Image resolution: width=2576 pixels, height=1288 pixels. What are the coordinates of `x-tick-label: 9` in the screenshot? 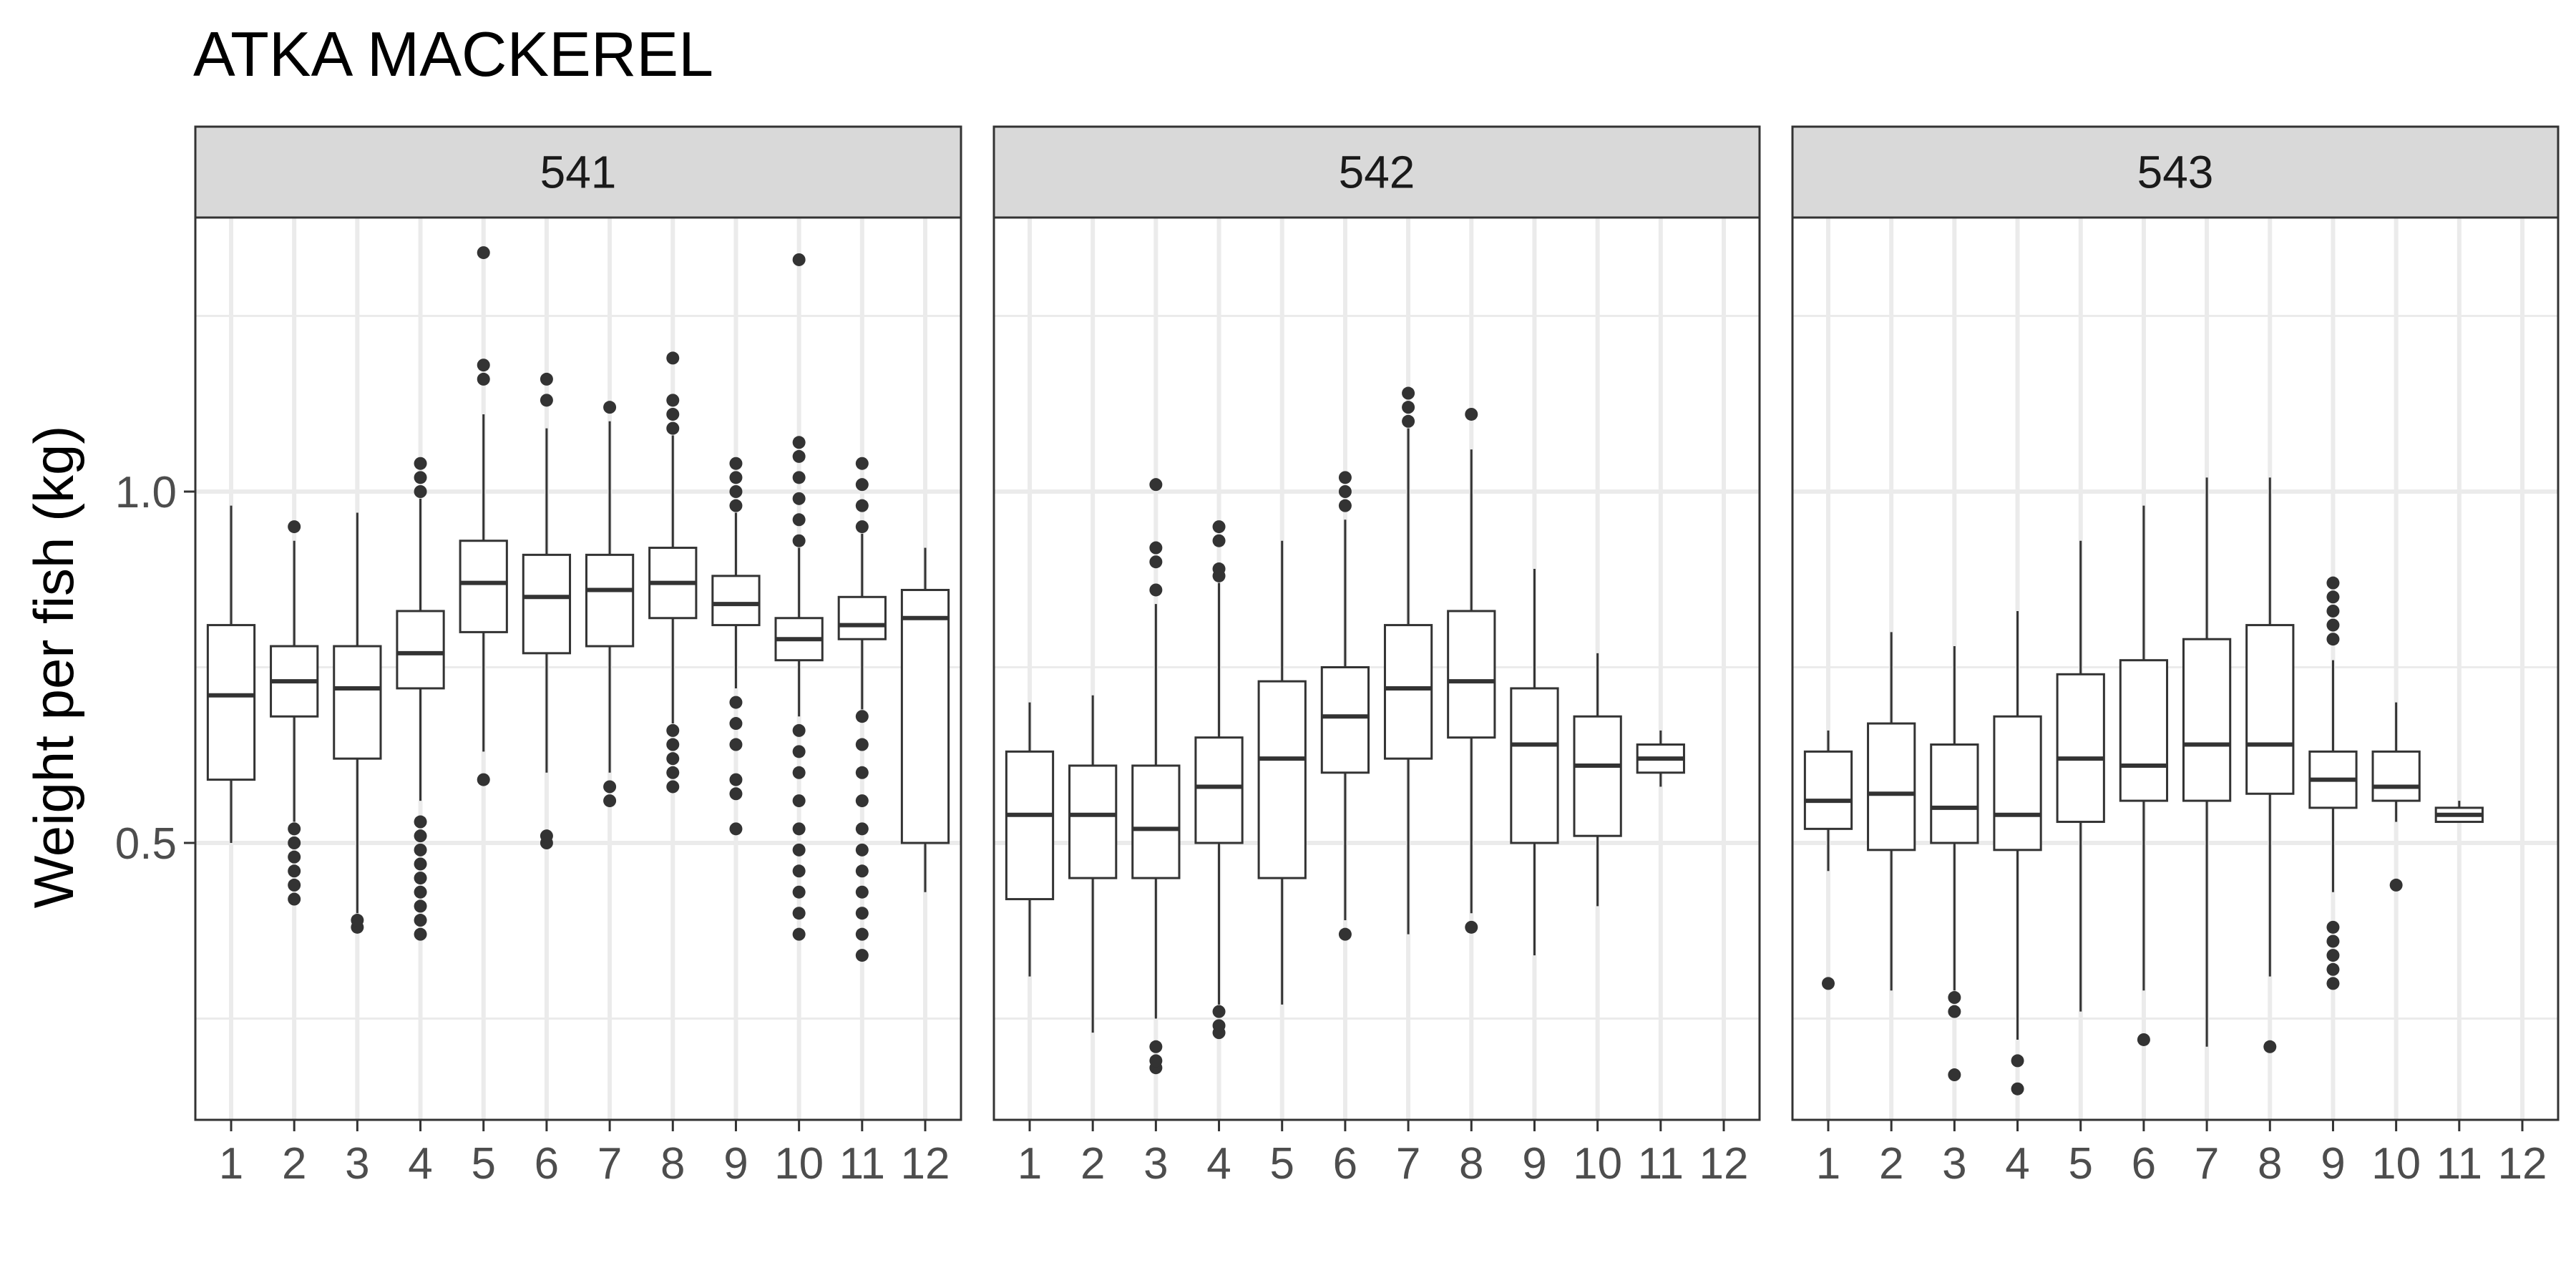 It's located at (735, 1164).